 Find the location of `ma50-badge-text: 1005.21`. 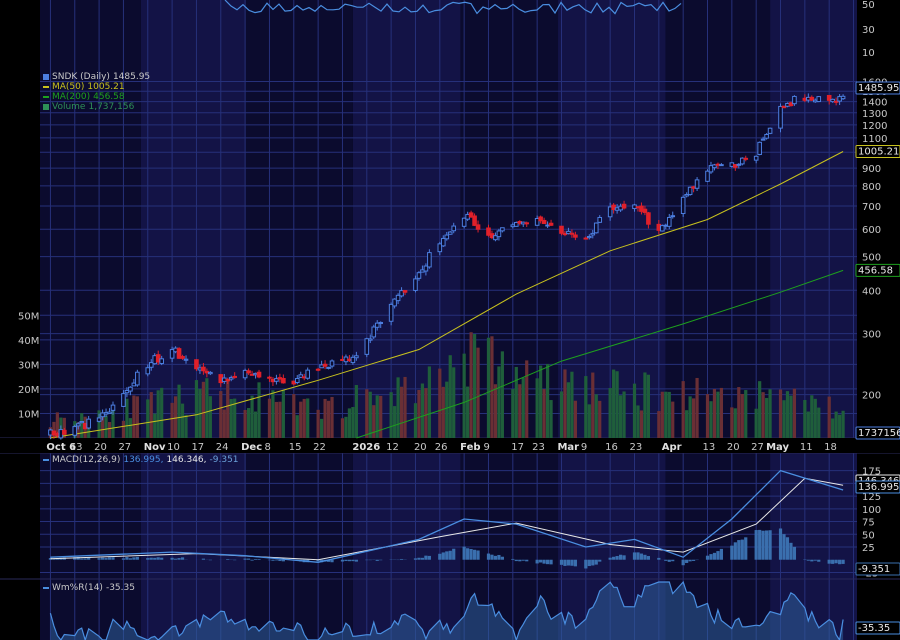

ma50-badge-text: 1005.21 is located at coordinates (878, 151).